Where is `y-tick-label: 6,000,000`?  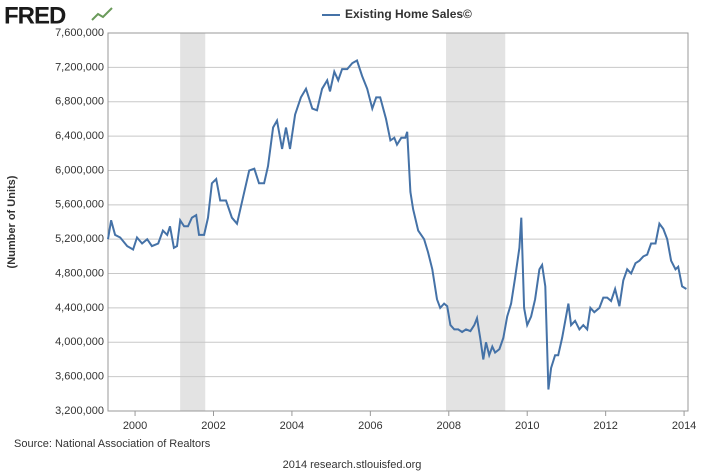 y-tick-label: 6,000,000 is located at coordinates (79, 170).